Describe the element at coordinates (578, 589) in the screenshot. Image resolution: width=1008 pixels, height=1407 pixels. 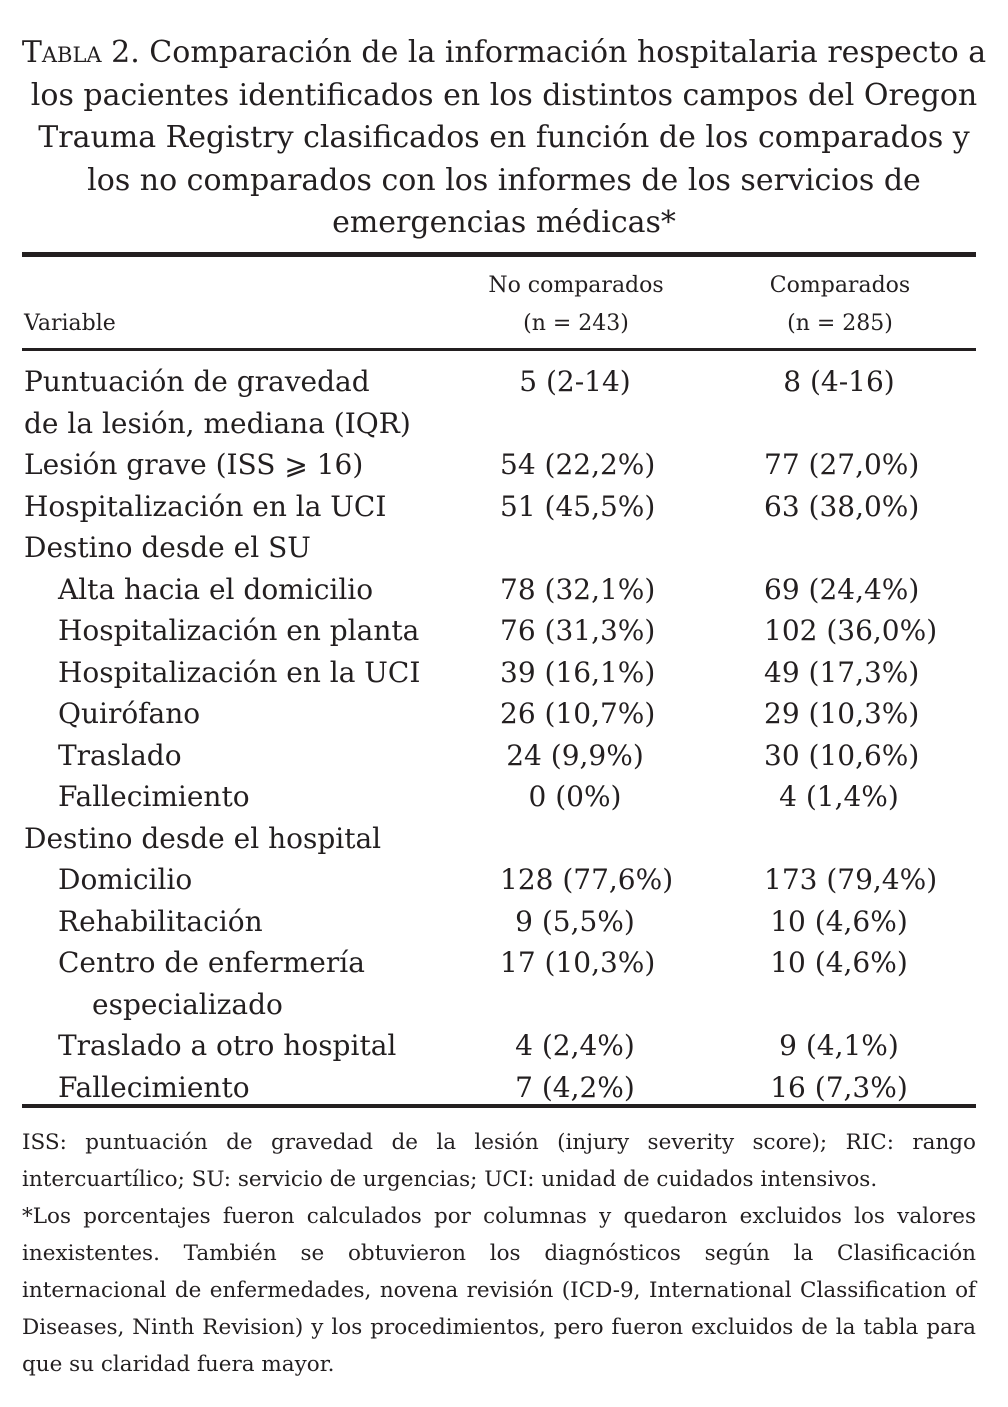
I see `cell-no-comparados: 78 (32,1%)` at that location.